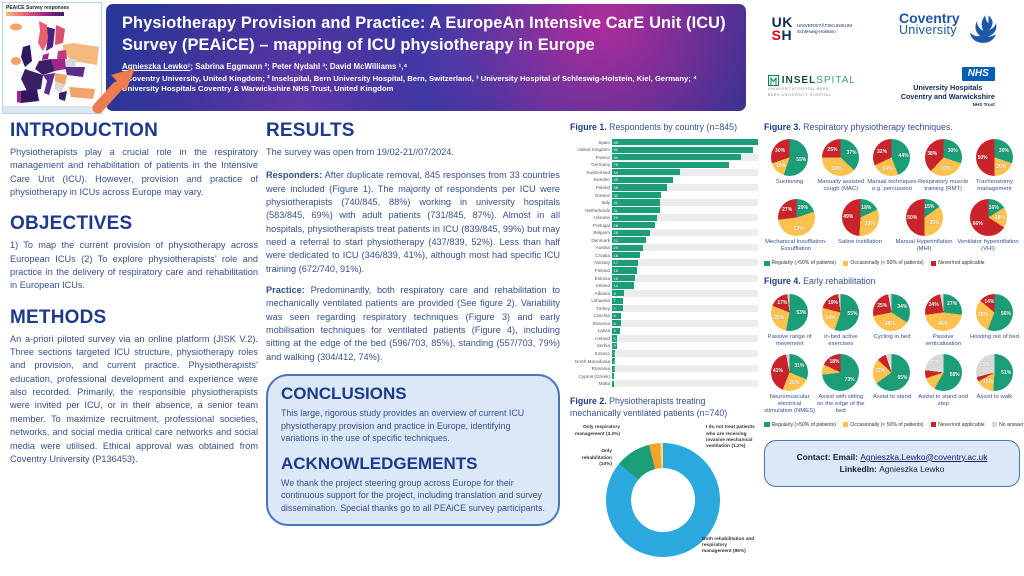  Describe the element at coordinates (889, 323) in the screenshot. I see `pie-slice-percent: 38%` at that location.